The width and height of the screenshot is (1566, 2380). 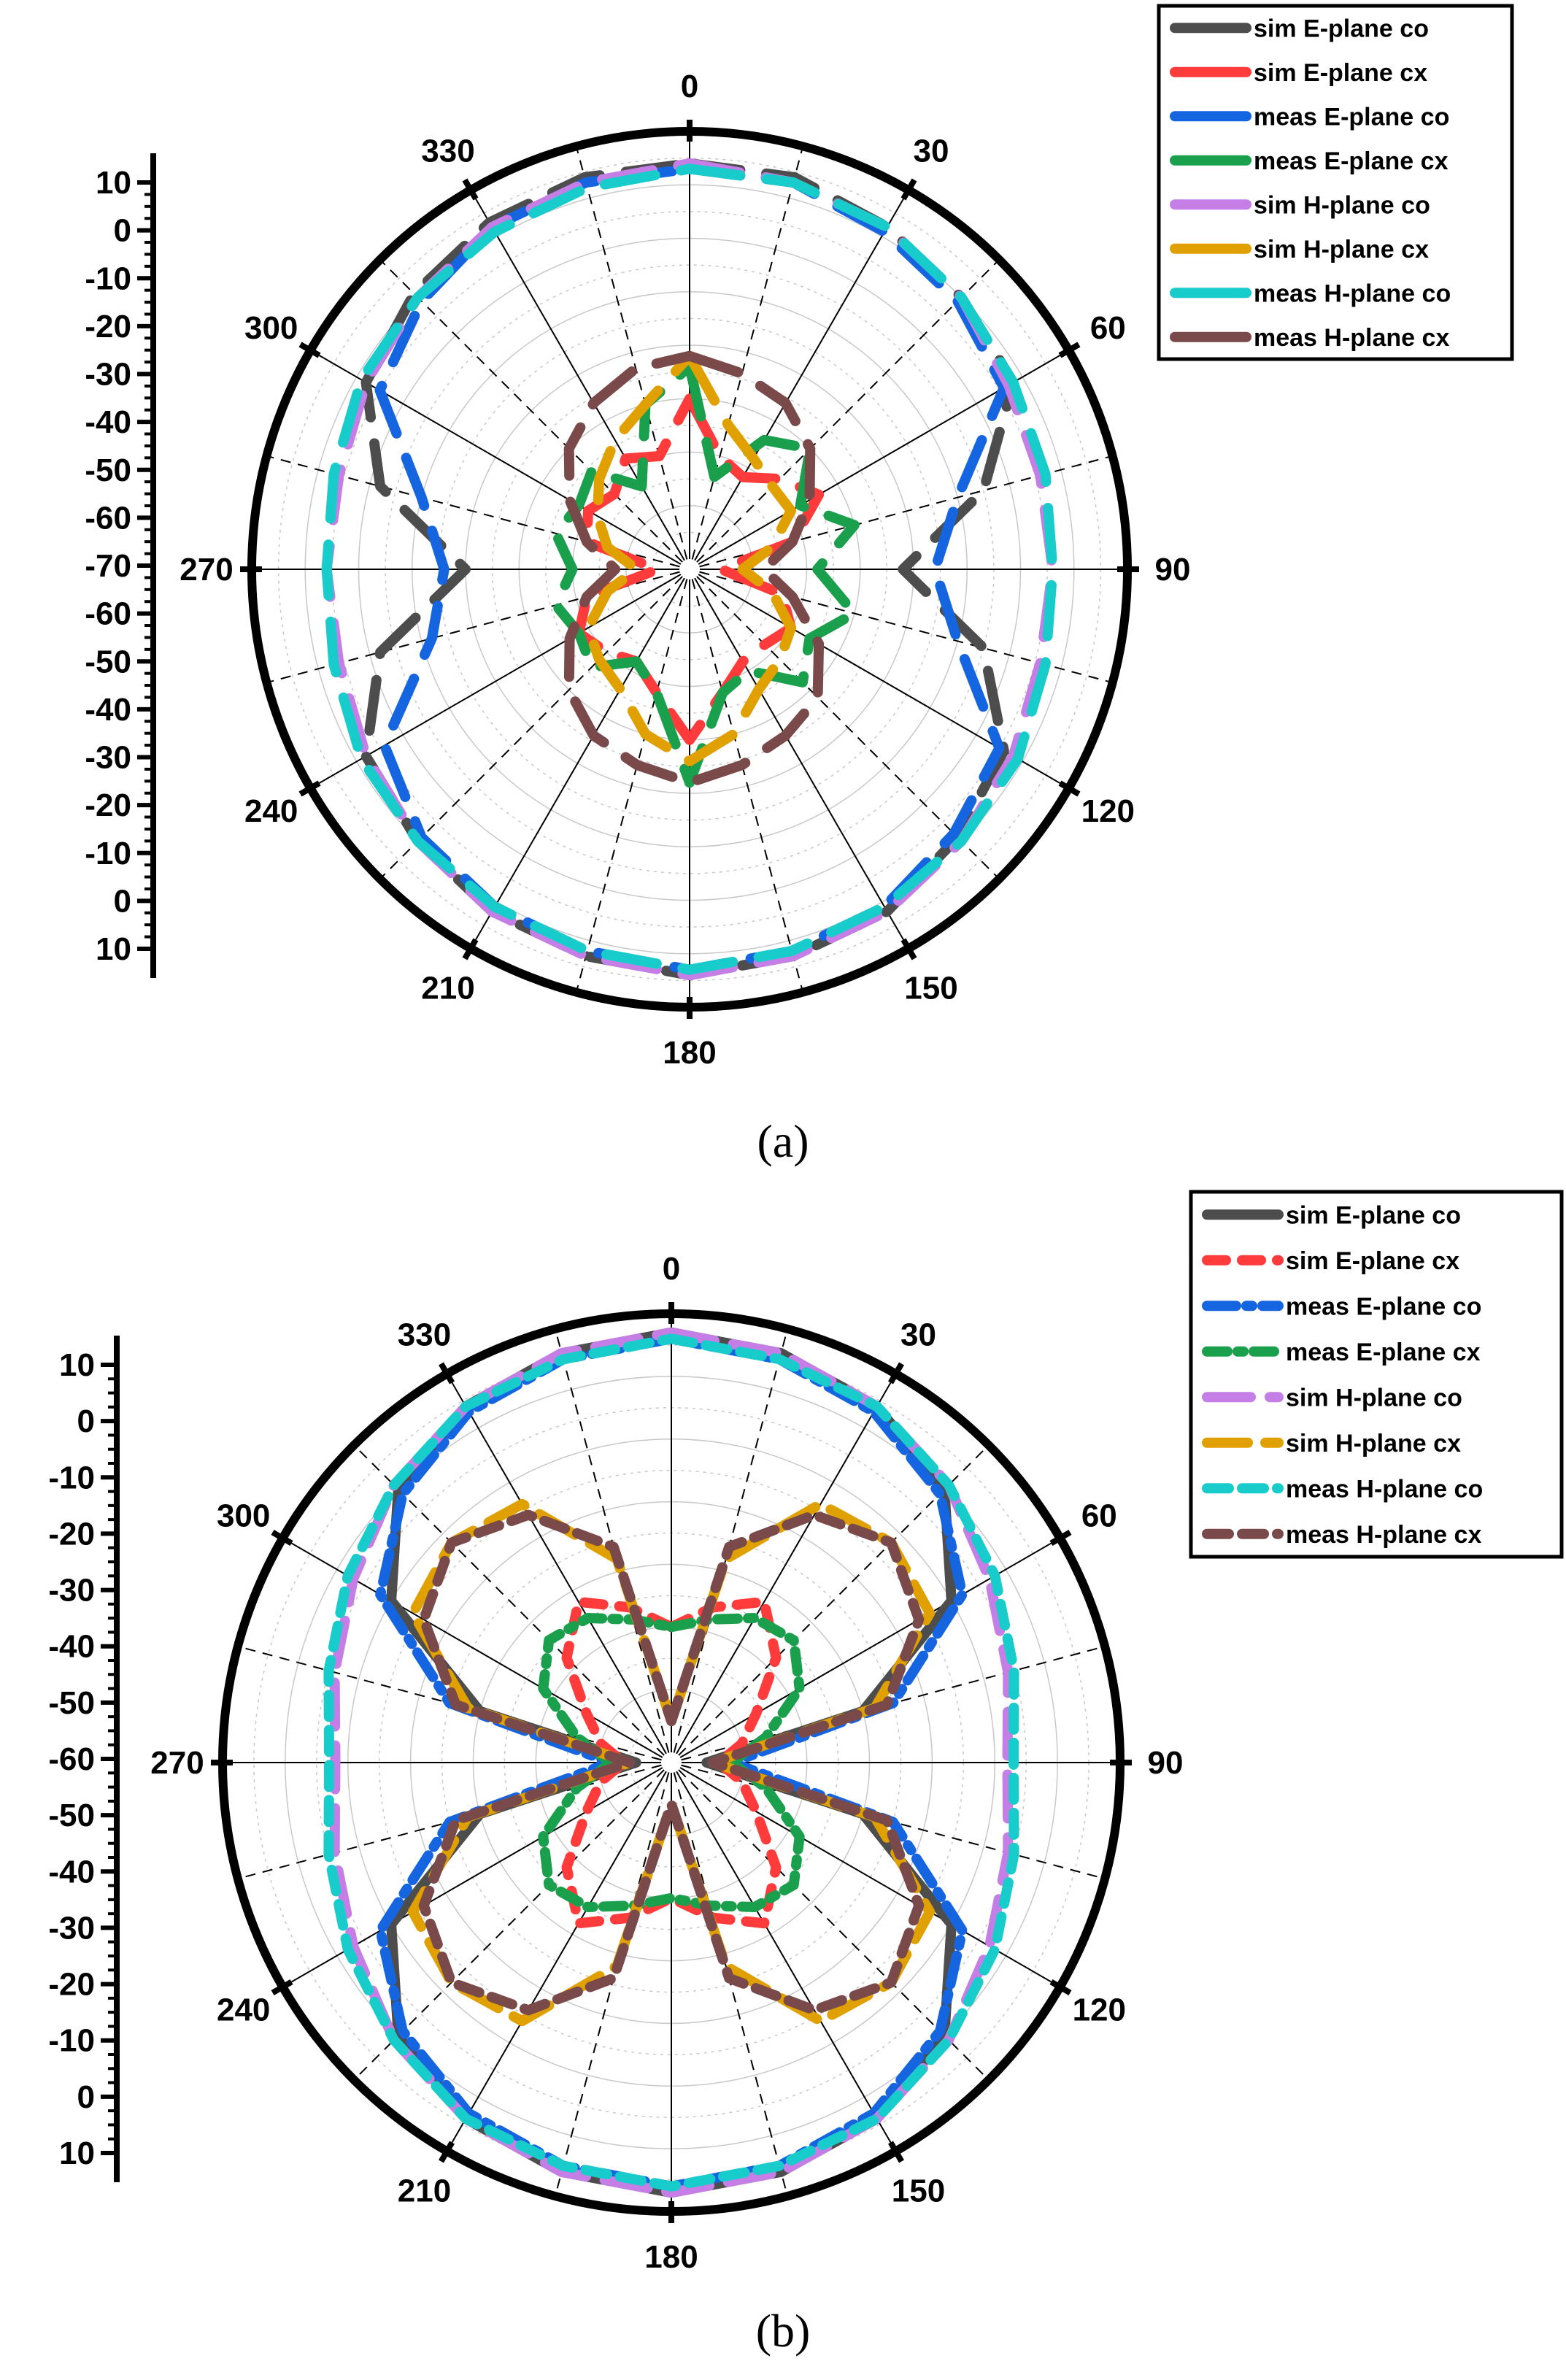 I want to click on series-line-sim-e-plane-cx, so click(x=672, y=1762).